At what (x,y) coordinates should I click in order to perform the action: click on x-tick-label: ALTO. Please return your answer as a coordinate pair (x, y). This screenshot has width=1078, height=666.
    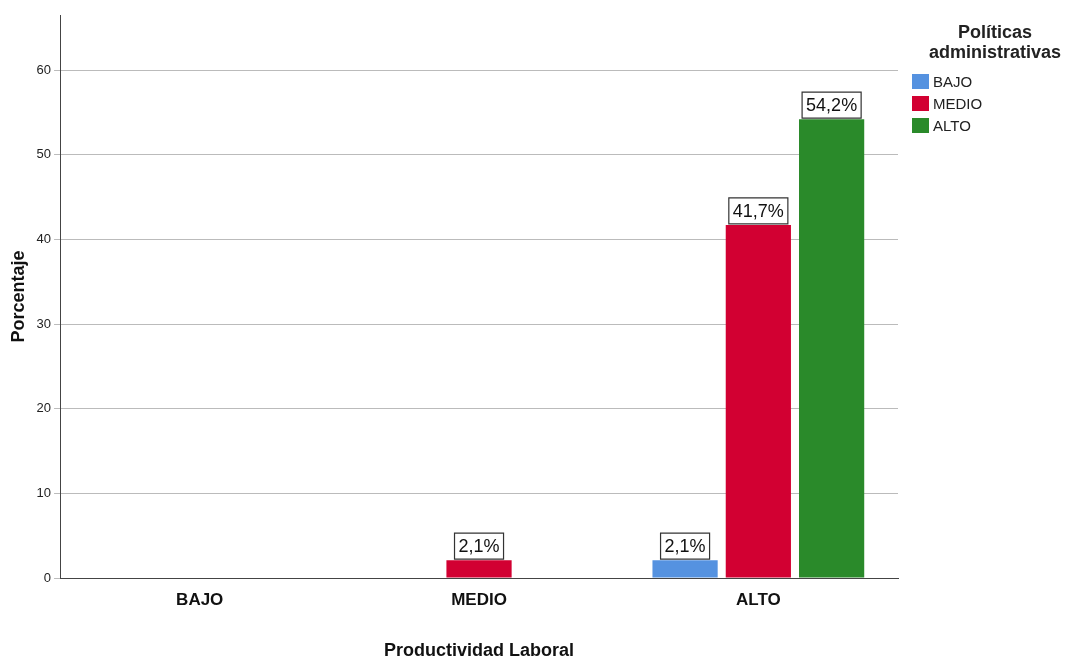
    Looking at the image, I should click on (758, 599).